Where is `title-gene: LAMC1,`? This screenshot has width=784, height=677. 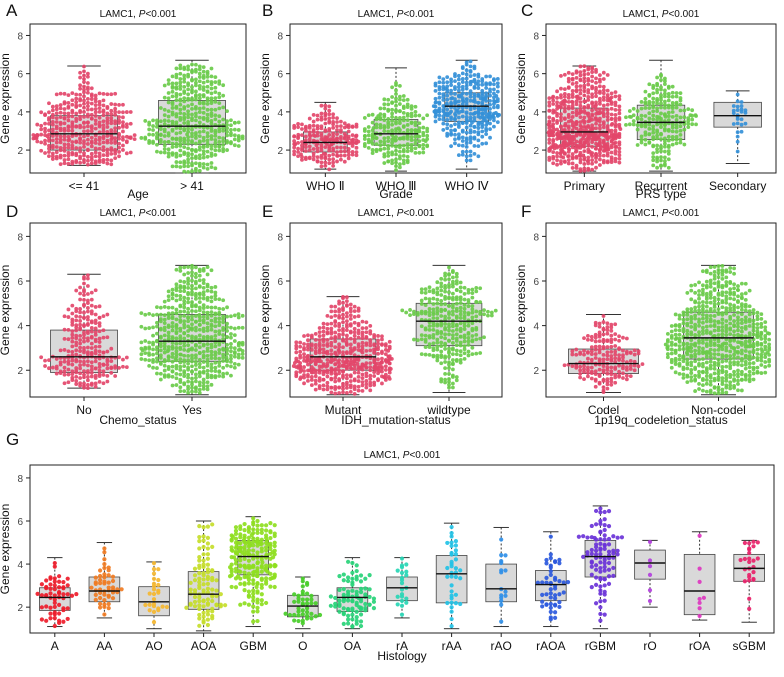
title-gene: LAMC1, is located at coordinates (376, 14).